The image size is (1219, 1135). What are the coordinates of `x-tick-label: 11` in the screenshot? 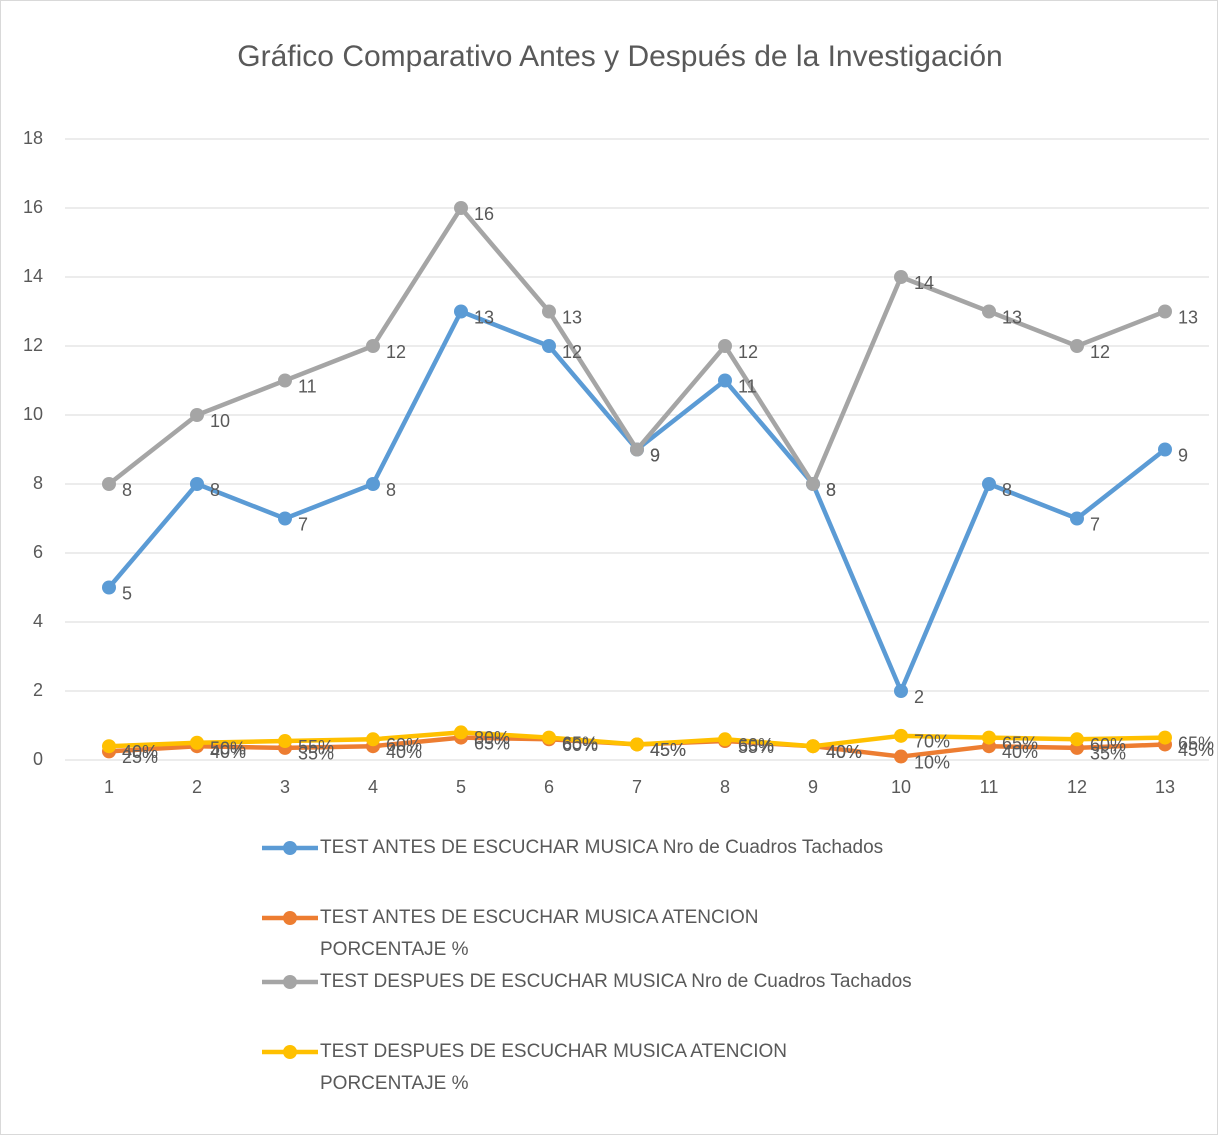 It's located at (989, 787).